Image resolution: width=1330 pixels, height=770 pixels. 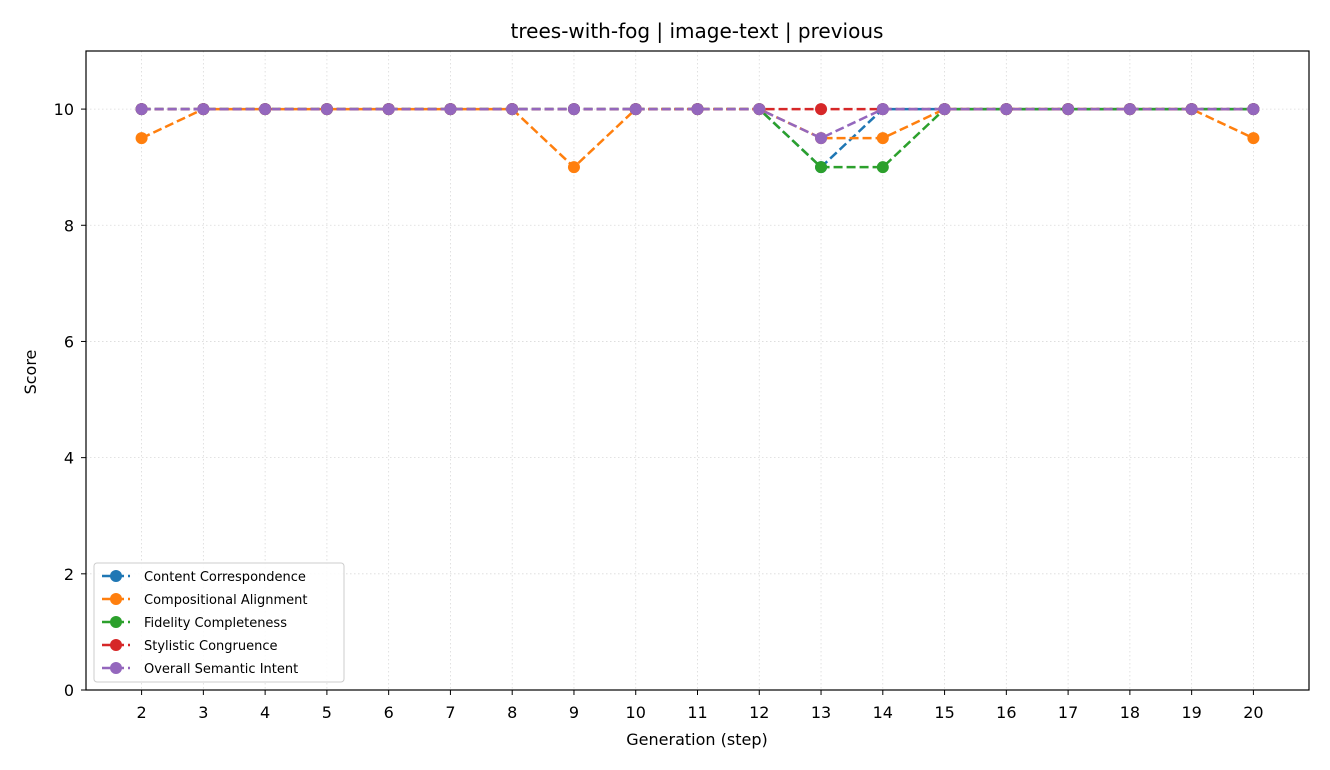 I want to click on y-axis-label: Score, so click(x=30, y=372).